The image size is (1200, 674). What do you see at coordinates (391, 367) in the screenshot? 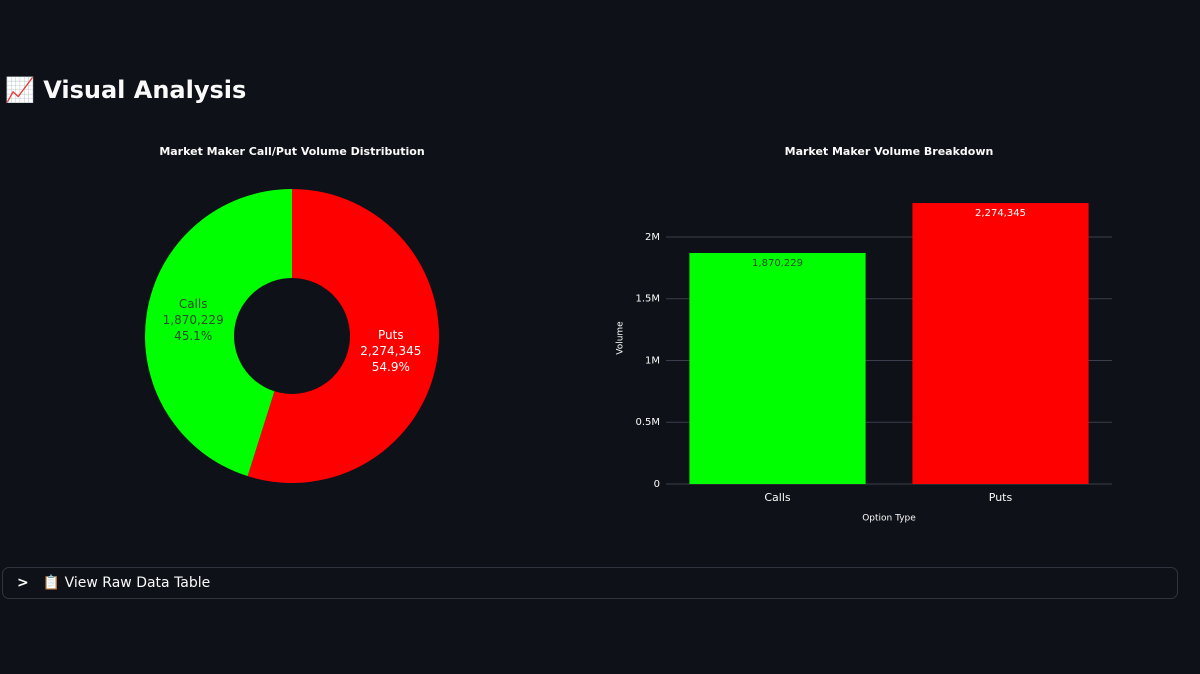
I see `slice-label: 54.9%` at bounding box center [391, 367].